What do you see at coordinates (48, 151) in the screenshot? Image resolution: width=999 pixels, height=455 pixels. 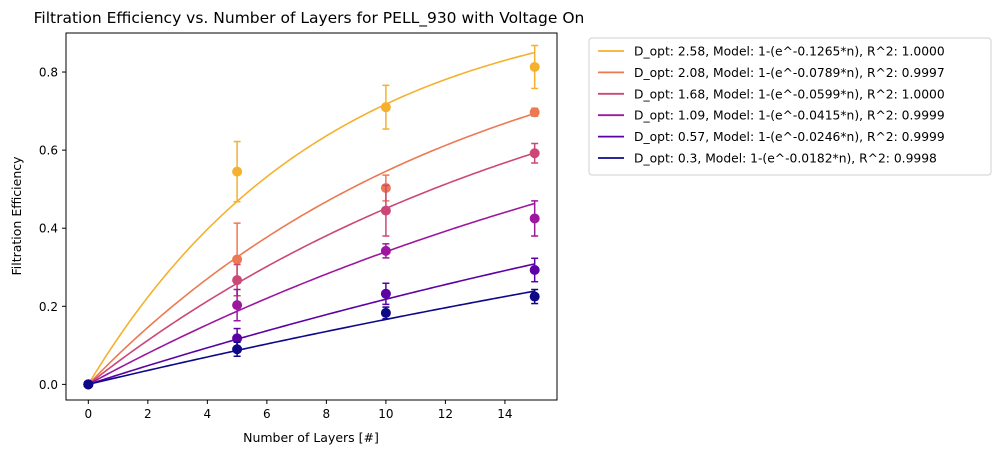 I see `y-tick-label: 0.6` at bounding box center [48, 151].